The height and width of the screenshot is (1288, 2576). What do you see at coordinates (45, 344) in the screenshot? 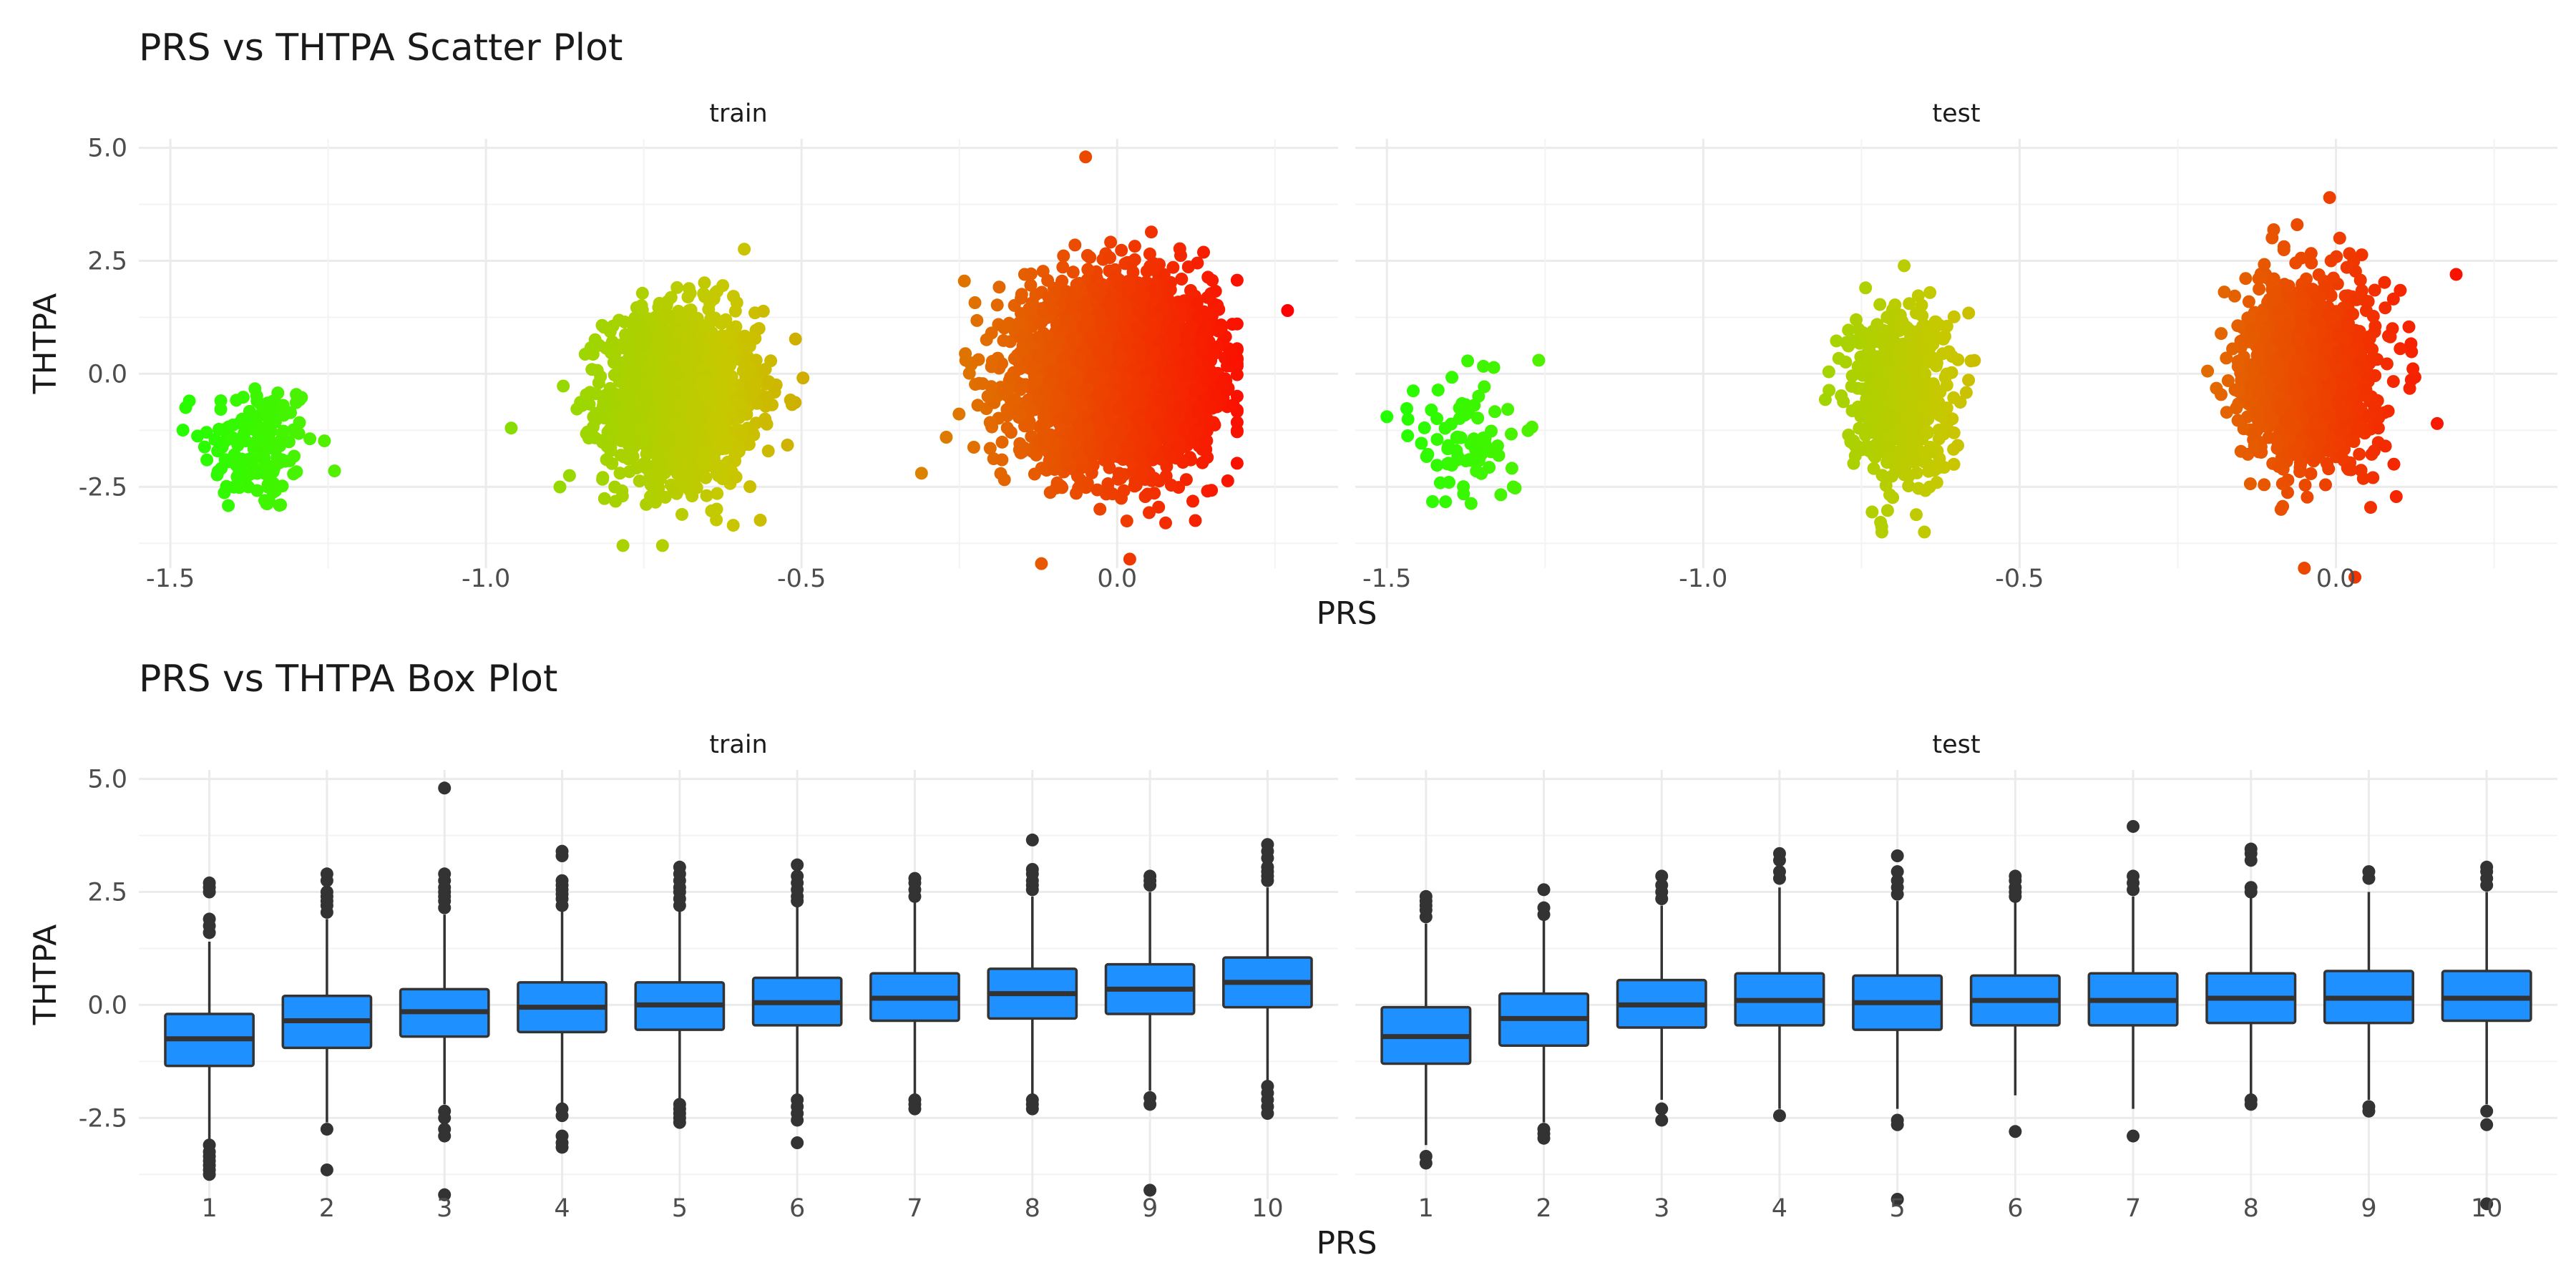
I see `scatter-y-axis-title: THTPA` at bounding box center [45, 344].